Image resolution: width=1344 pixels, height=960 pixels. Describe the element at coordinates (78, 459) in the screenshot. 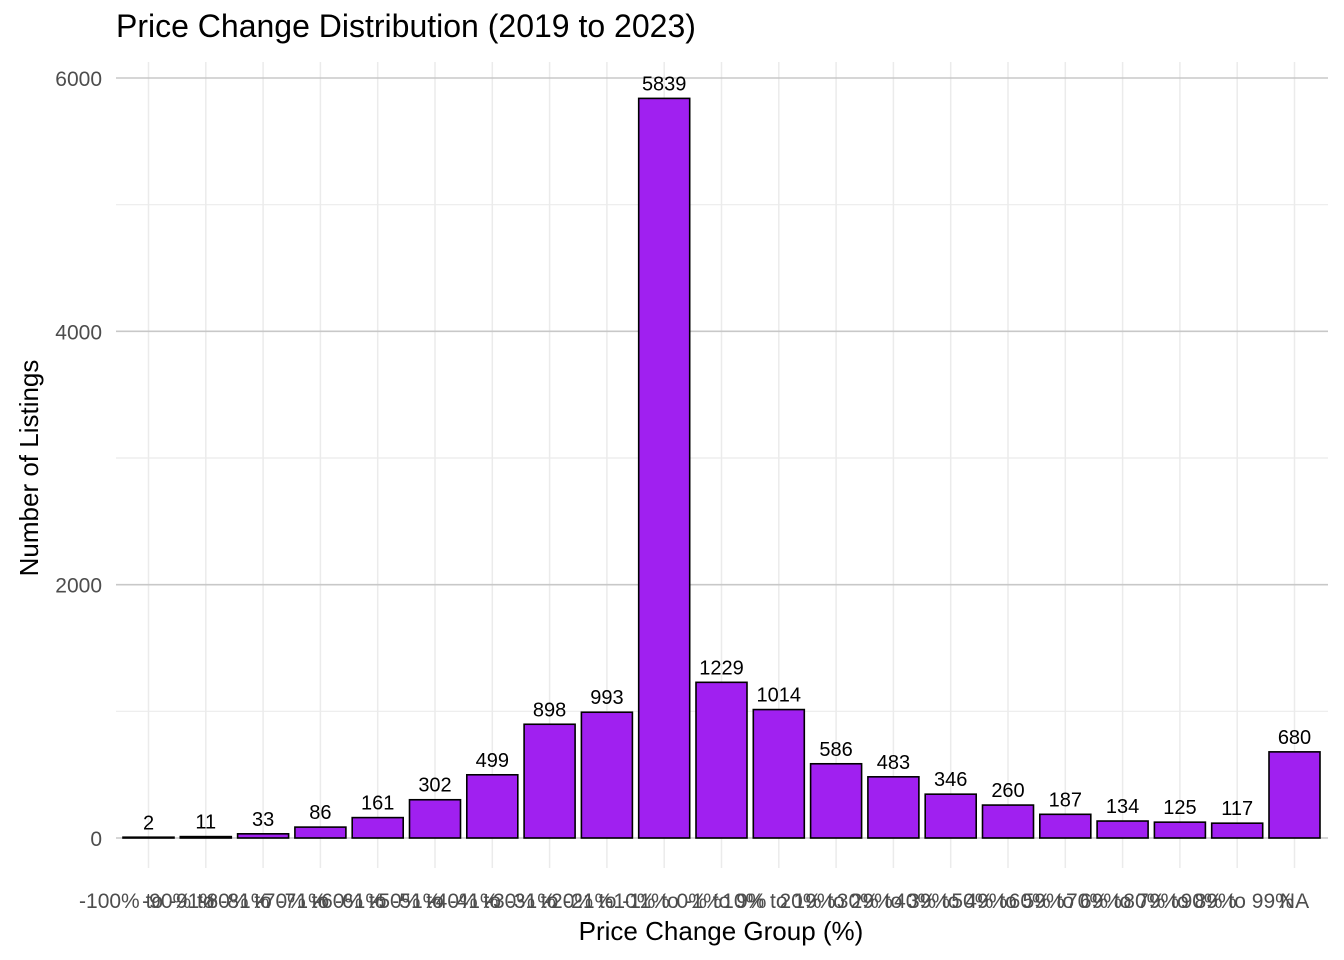

I see `y-axis-ticks: 0 2000 4000 6000` at that location.